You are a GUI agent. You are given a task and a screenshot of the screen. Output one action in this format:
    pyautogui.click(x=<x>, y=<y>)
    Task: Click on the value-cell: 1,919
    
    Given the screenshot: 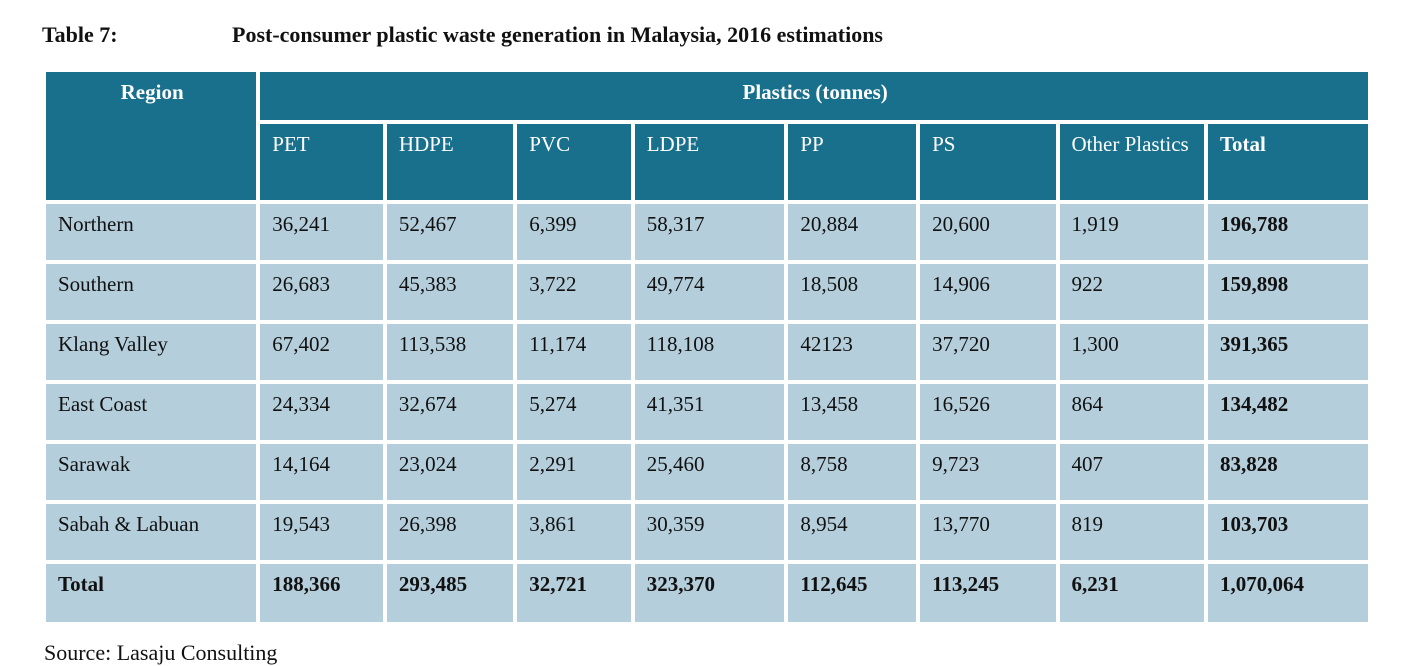 What is the action you would take?
    pyautogui.click(x=1131, y=232)
    